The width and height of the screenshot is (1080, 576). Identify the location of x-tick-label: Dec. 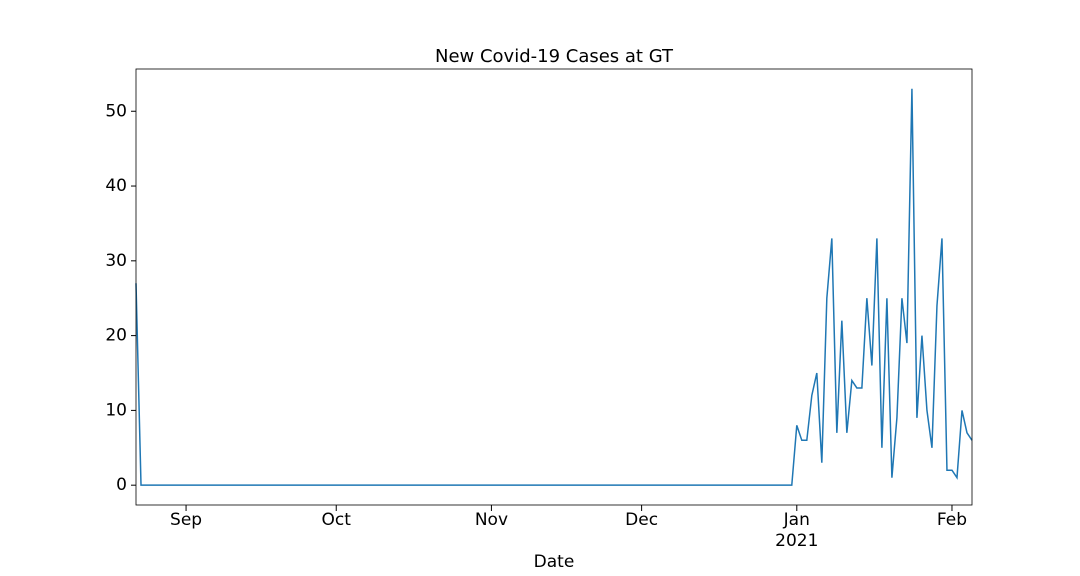
(641, 520).